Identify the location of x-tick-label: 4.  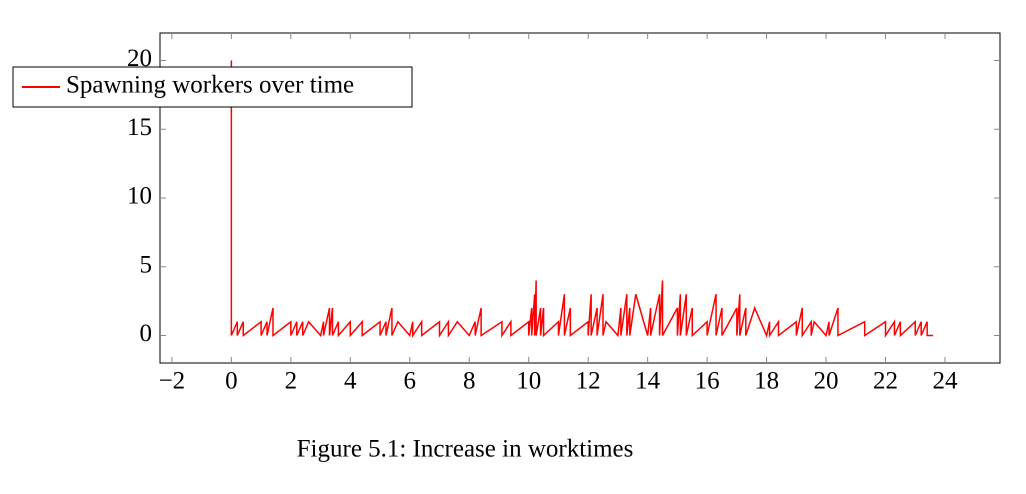
(350, 381).